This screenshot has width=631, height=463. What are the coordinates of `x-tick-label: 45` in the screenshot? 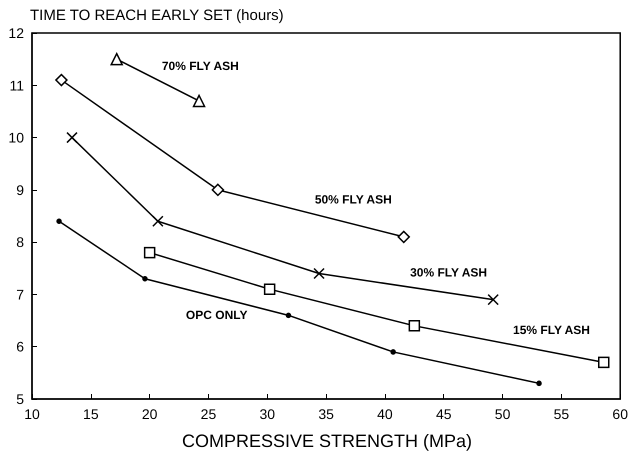 It's located at (444, 414).